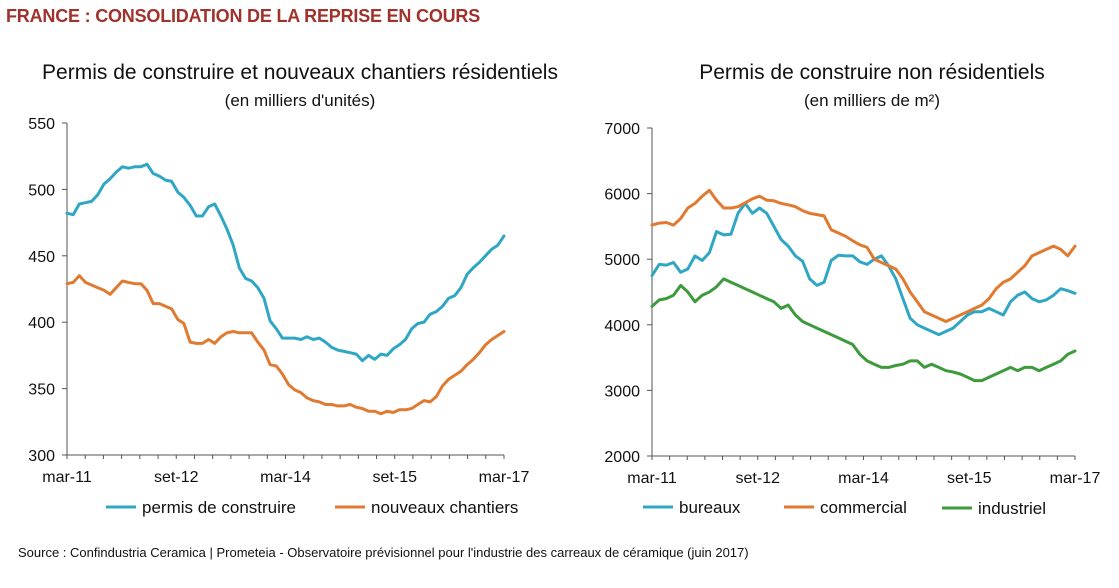 Image resolution: width=1119 pixels, height=588 pixels. Describe the element at coordinates (41, 190) in the screenshot. I see `residential-y-tick-label: 500` at that location.